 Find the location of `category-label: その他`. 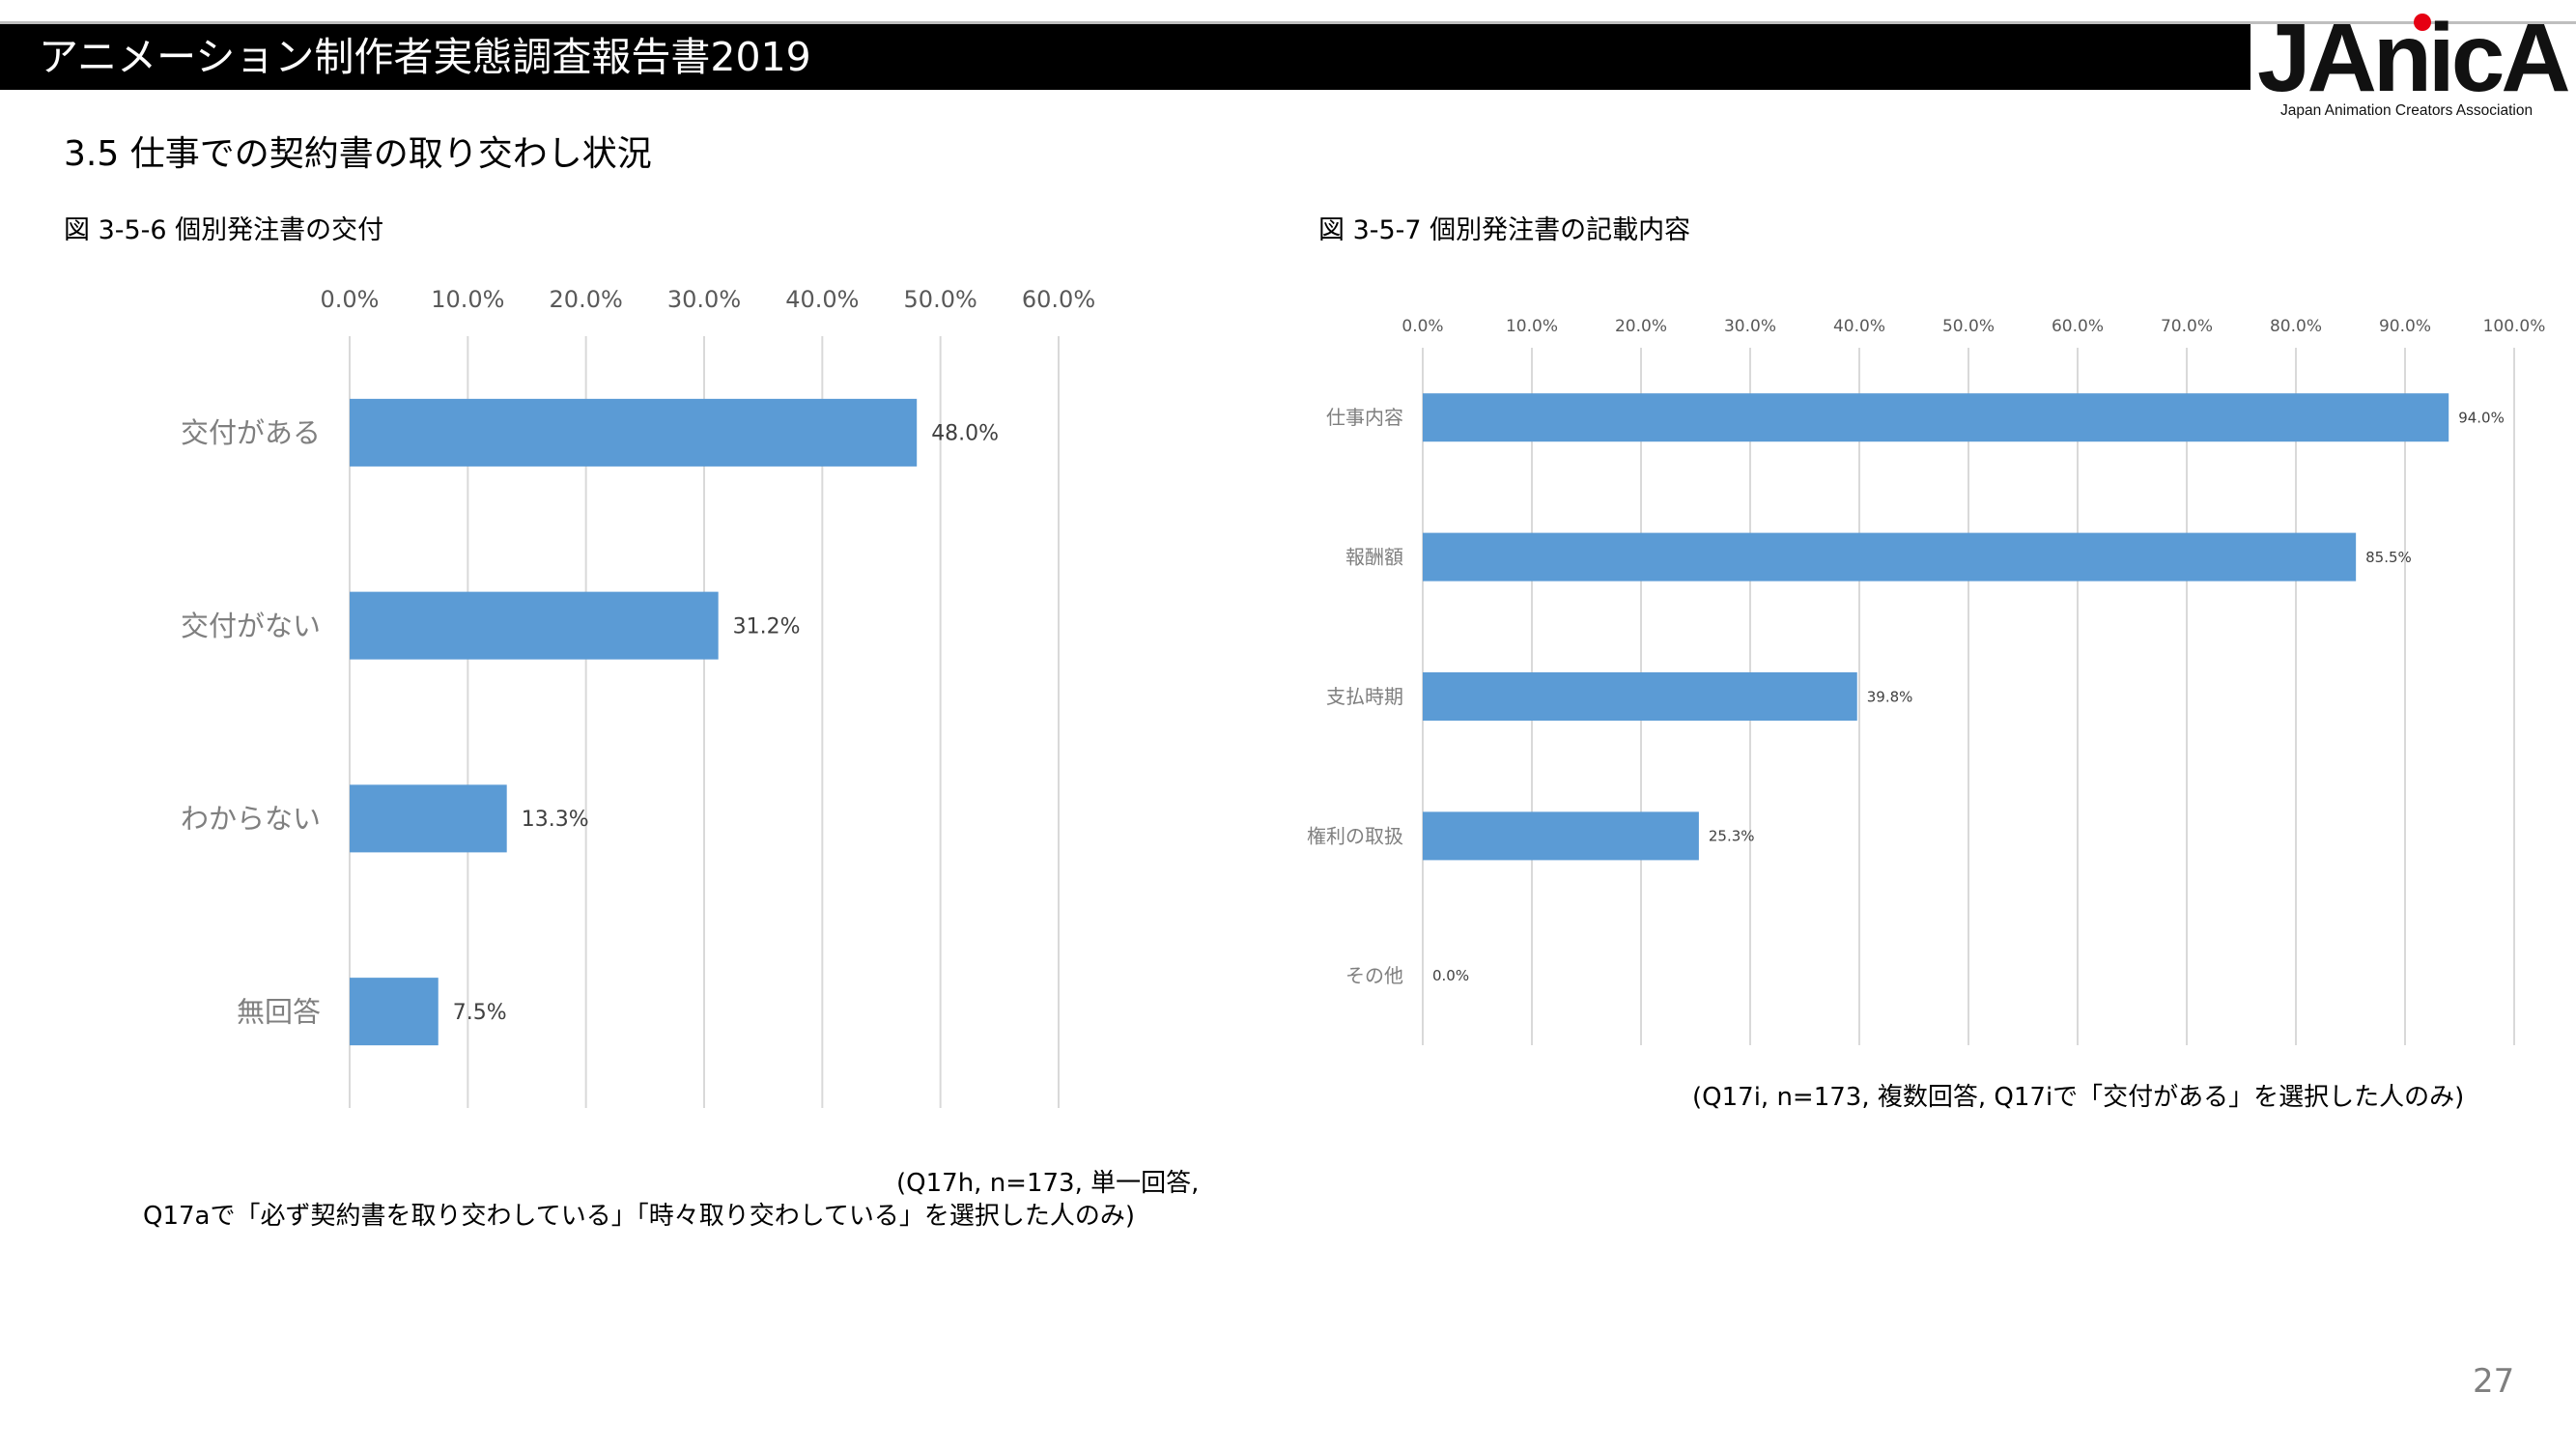

category-label: その他 is located at coordinates (1374, 975).